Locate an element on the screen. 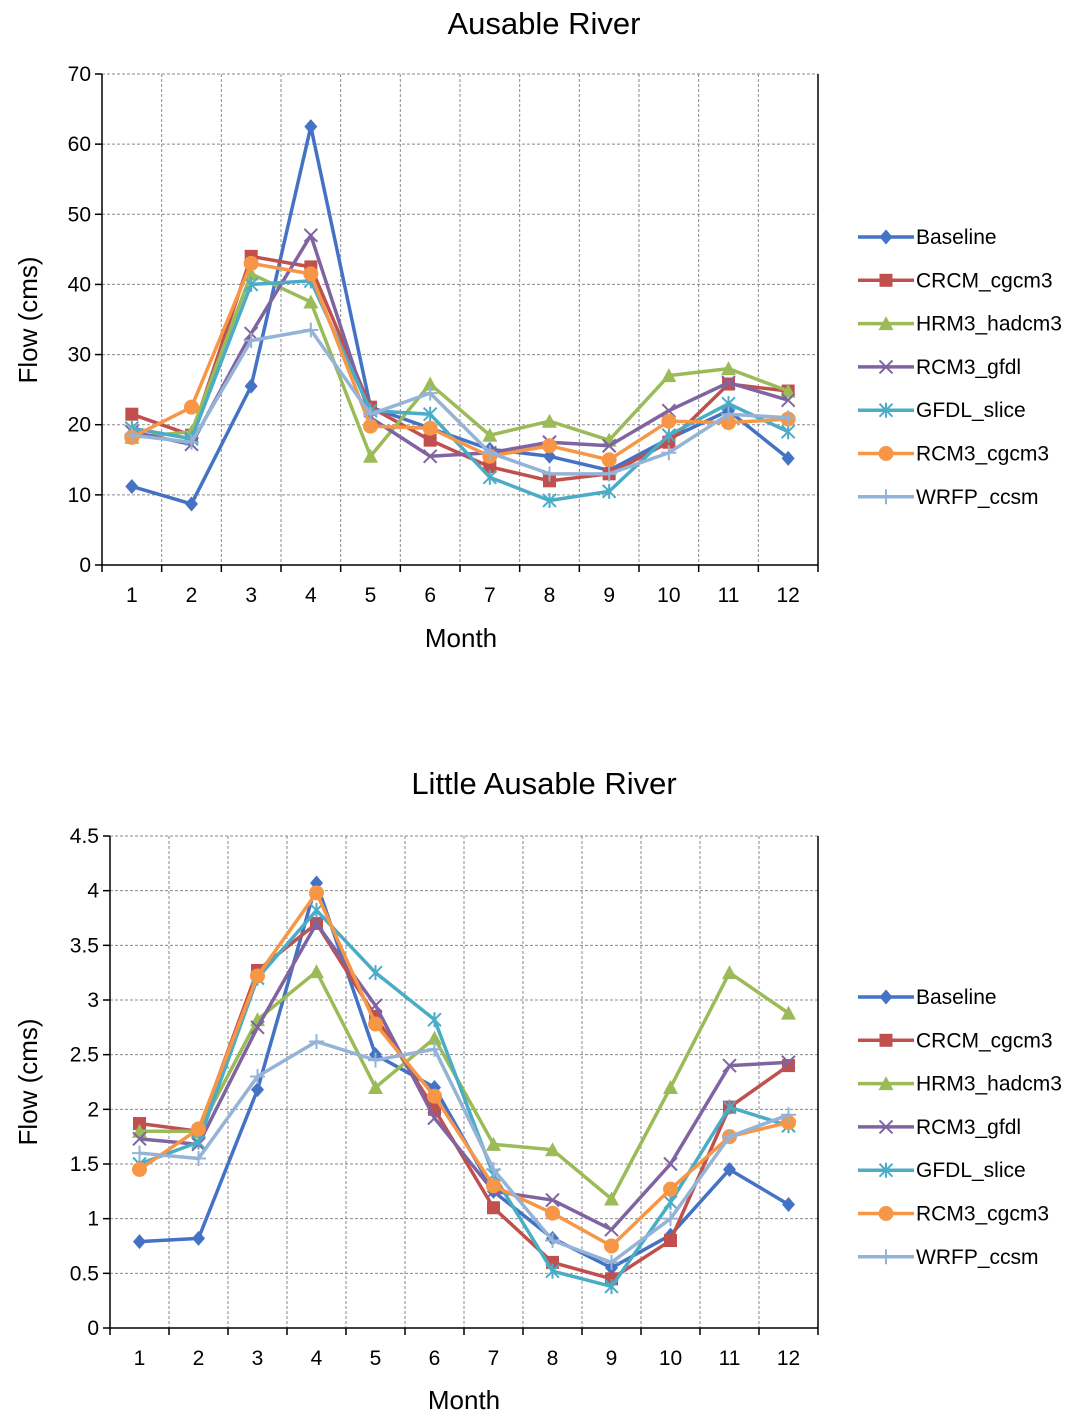 The image size is (1090, 1416). series-line is located at coordinates (460, 365).